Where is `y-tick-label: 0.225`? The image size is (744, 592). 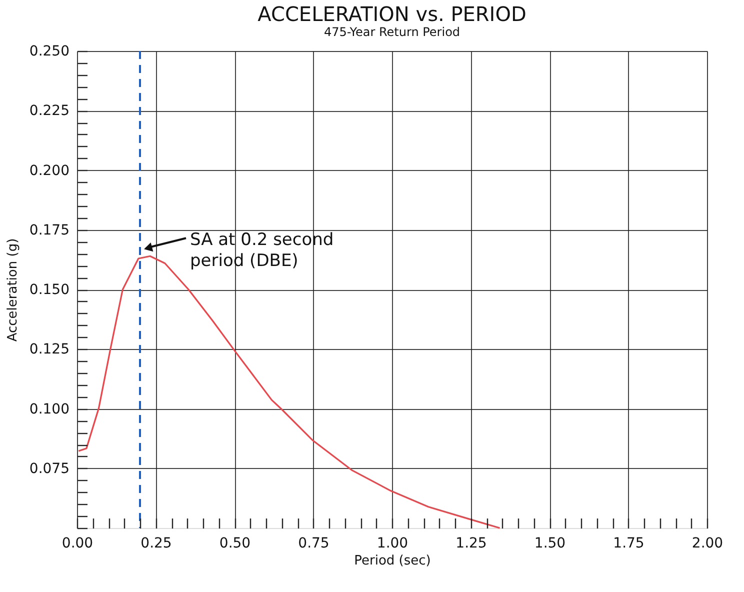 y-tick-label: 0.225 is located at coordinates (49, 111).